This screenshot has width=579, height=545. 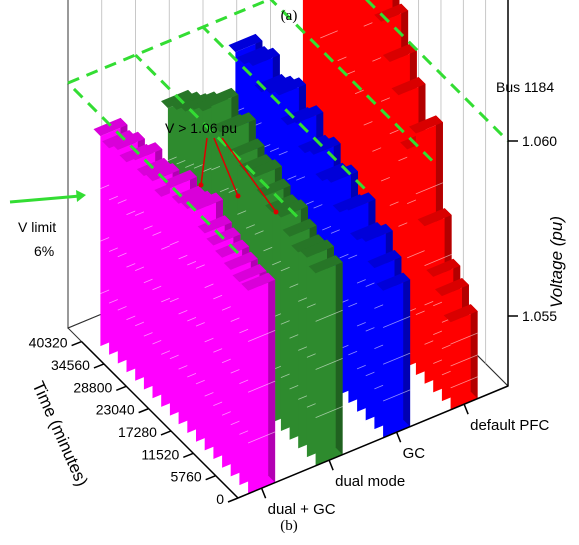 I want to click on bar-dual-mode, so click(x=325, y=360).